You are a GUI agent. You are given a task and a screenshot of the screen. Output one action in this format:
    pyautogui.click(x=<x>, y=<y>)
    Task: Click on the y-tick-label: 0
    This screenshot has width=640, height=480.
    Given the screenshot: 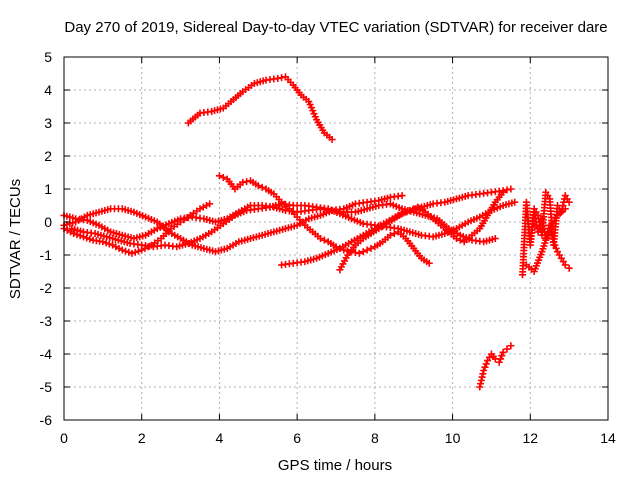 What is the action you would take?
    pyautogui.click(x=48, y=222)
    